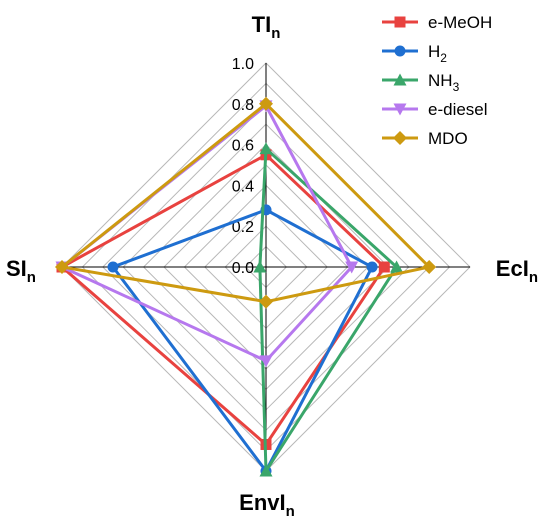 Image resolution: width=541 pixels, height=528 pixels. Describe the element at coordinates (243, 64) in the screenshot. I see `tick-label: 1.0` at that location.